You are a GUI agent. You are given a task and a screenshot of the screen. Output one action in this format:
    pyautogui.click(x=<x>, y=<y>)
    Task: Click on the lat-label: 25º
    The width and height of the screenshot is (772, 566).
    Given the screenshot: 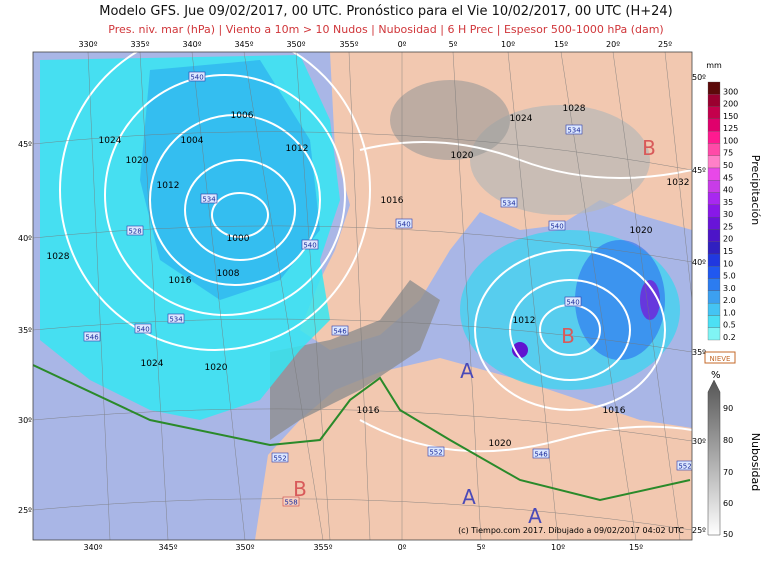 What is the action you would take?
    pyautogui.click(x=699, y=530)
    